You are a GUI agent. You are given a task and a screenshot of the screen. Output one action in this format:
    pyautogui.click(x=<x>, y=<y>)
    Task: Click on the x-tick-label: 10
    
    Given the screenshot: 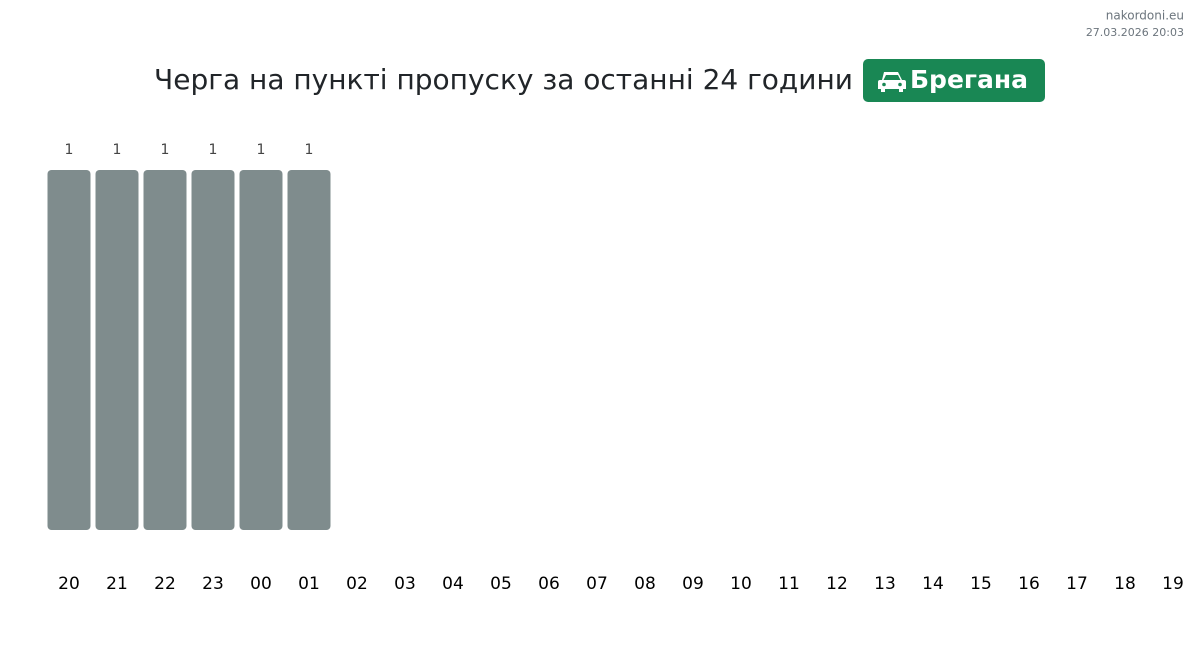 What is the action you would take?
    pyautogui.click(x=741, y=584)
    